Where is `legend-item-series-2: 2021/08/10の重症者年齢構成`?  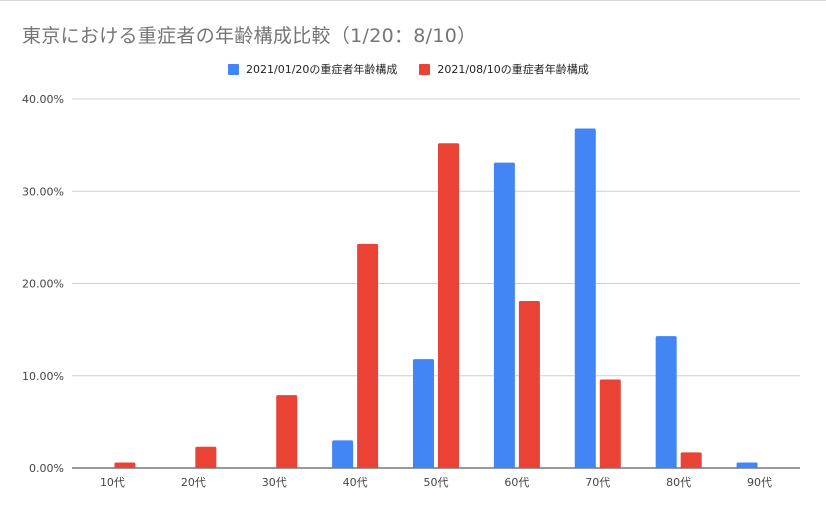 legend-item-series-2: 2021/08/10の重症者年齢構成 is located at coordinates (504, 69).